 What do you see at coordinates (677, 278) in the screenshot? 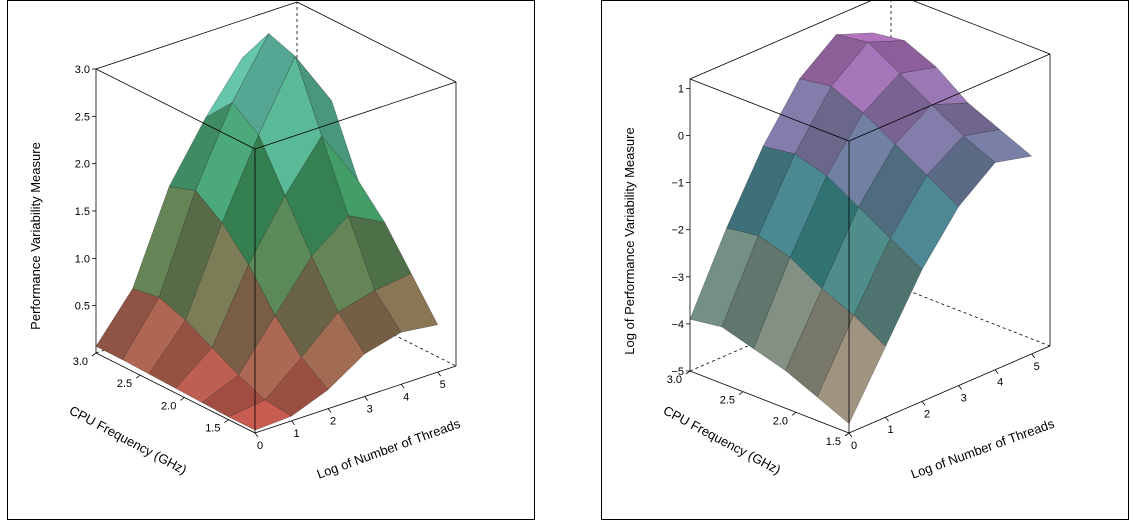
I see `z-tick-label: −3` at bounding box center [677, 278].